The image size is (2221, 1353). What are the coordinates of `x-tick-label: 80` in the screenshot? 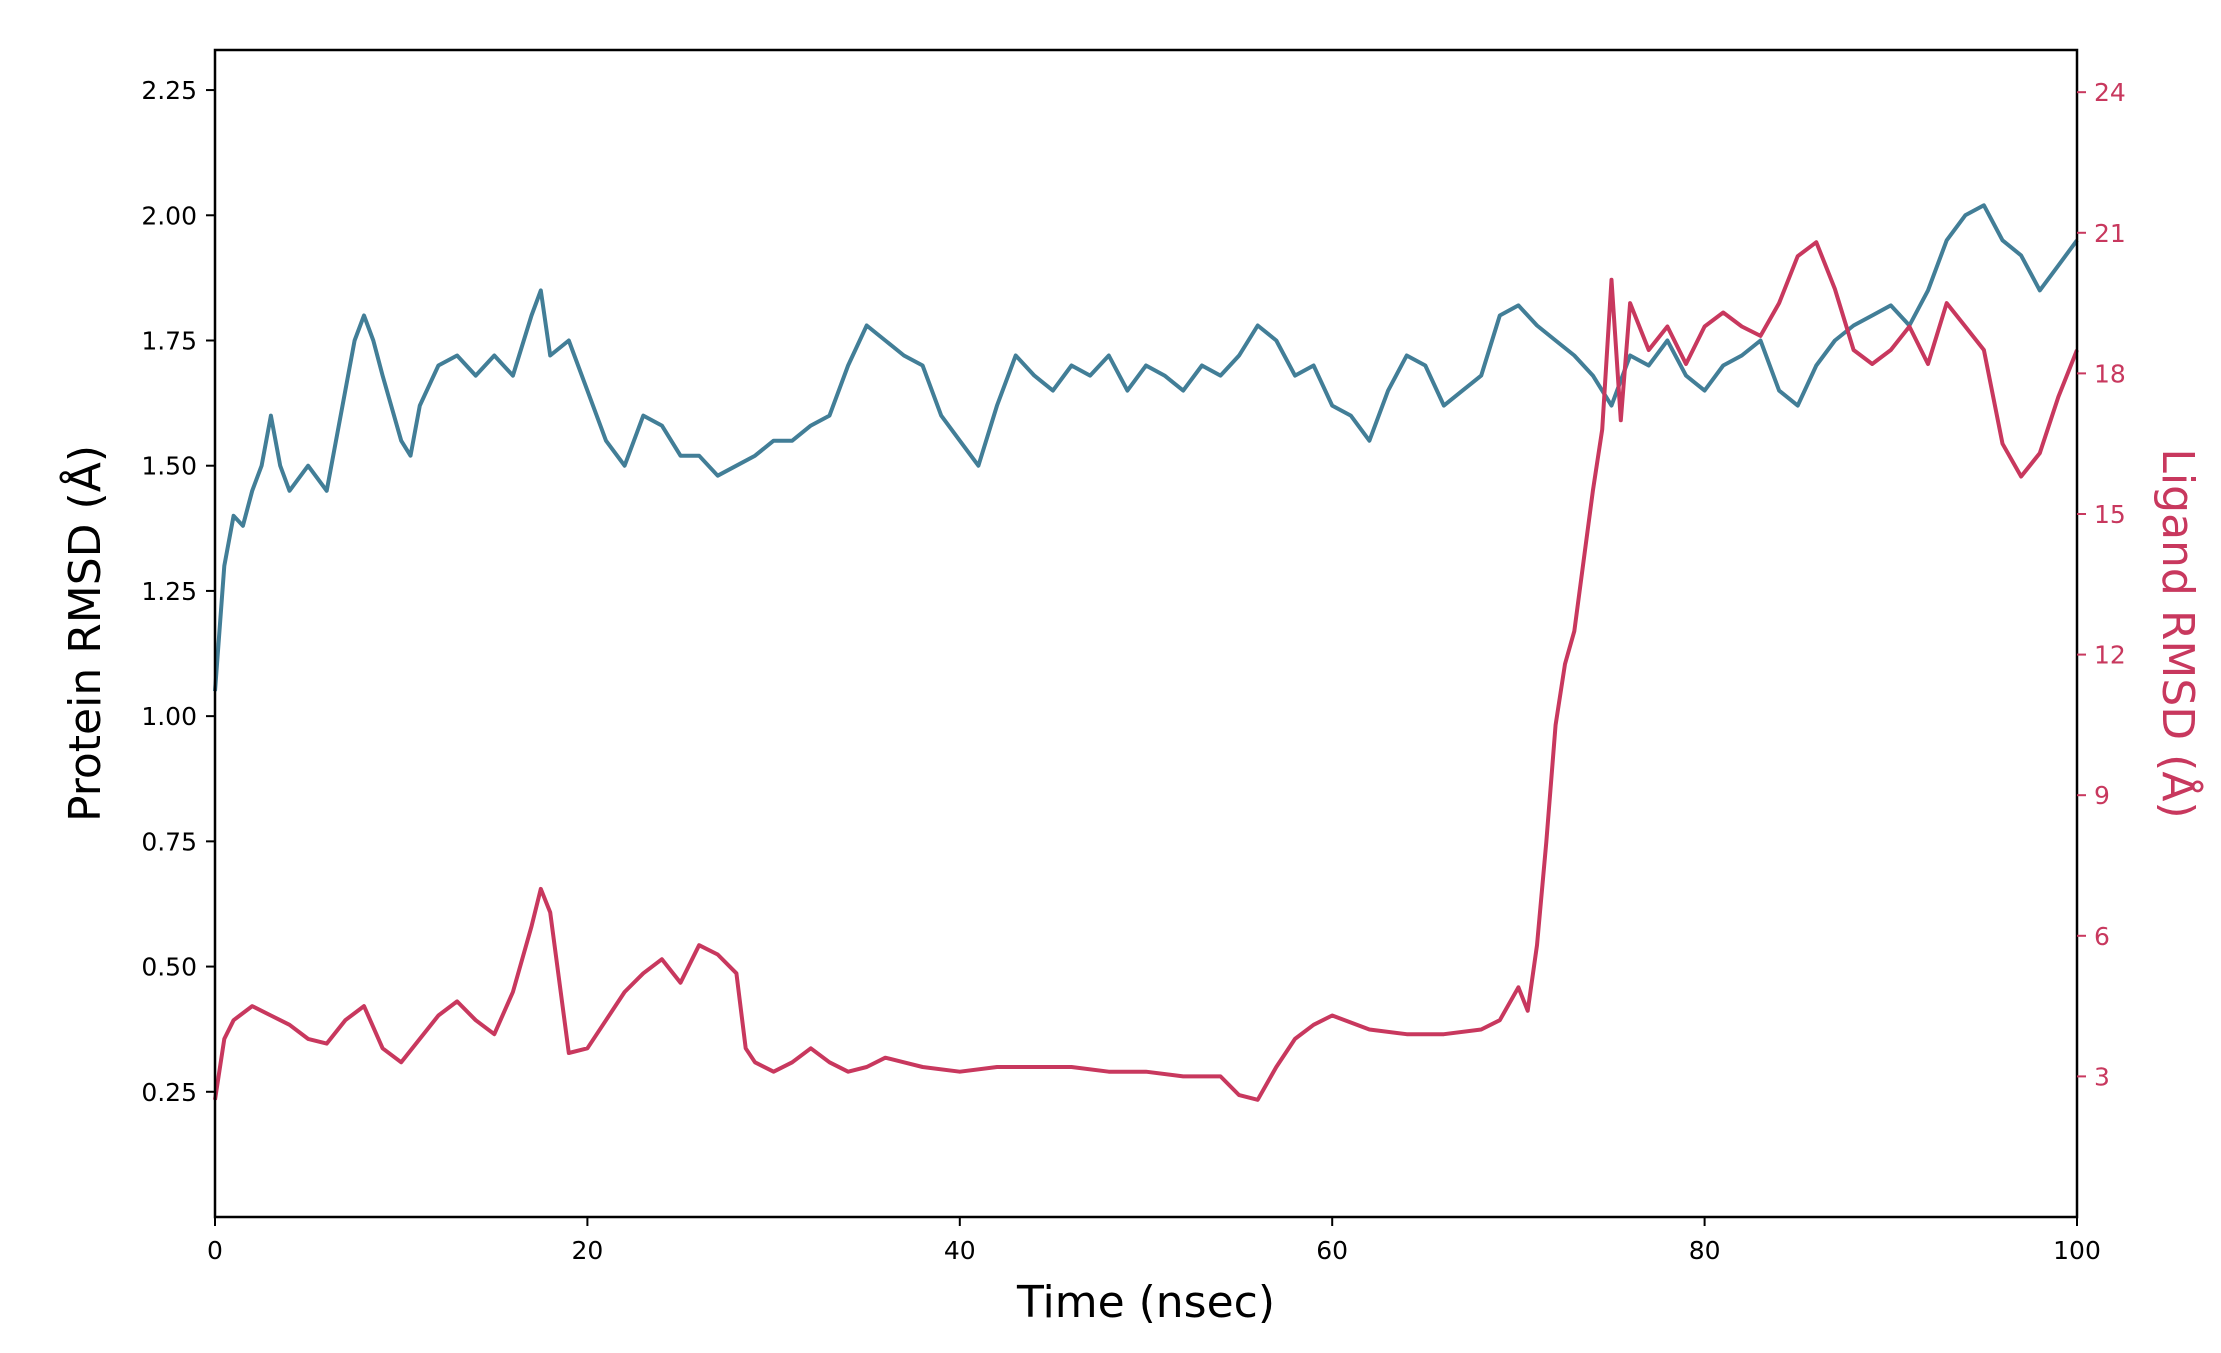 It's located at (1705, 1250).